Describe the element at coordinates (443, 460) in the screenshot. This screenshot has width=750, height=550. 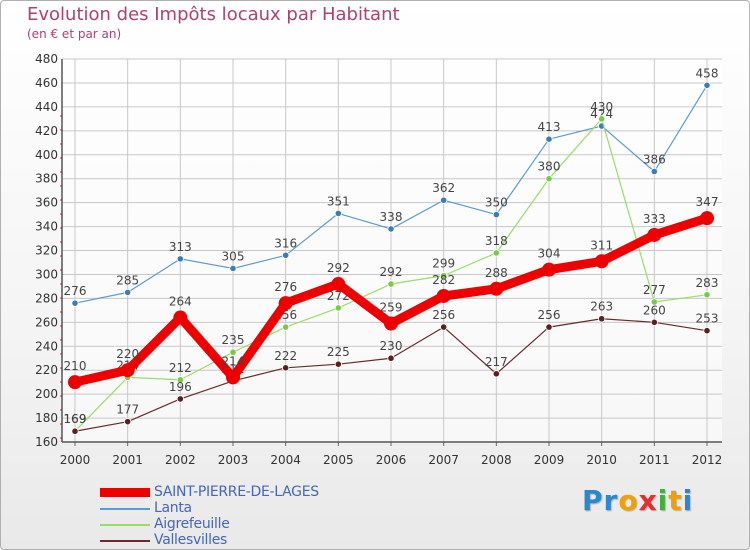
I see `x-tick-label: 2007` at that location.